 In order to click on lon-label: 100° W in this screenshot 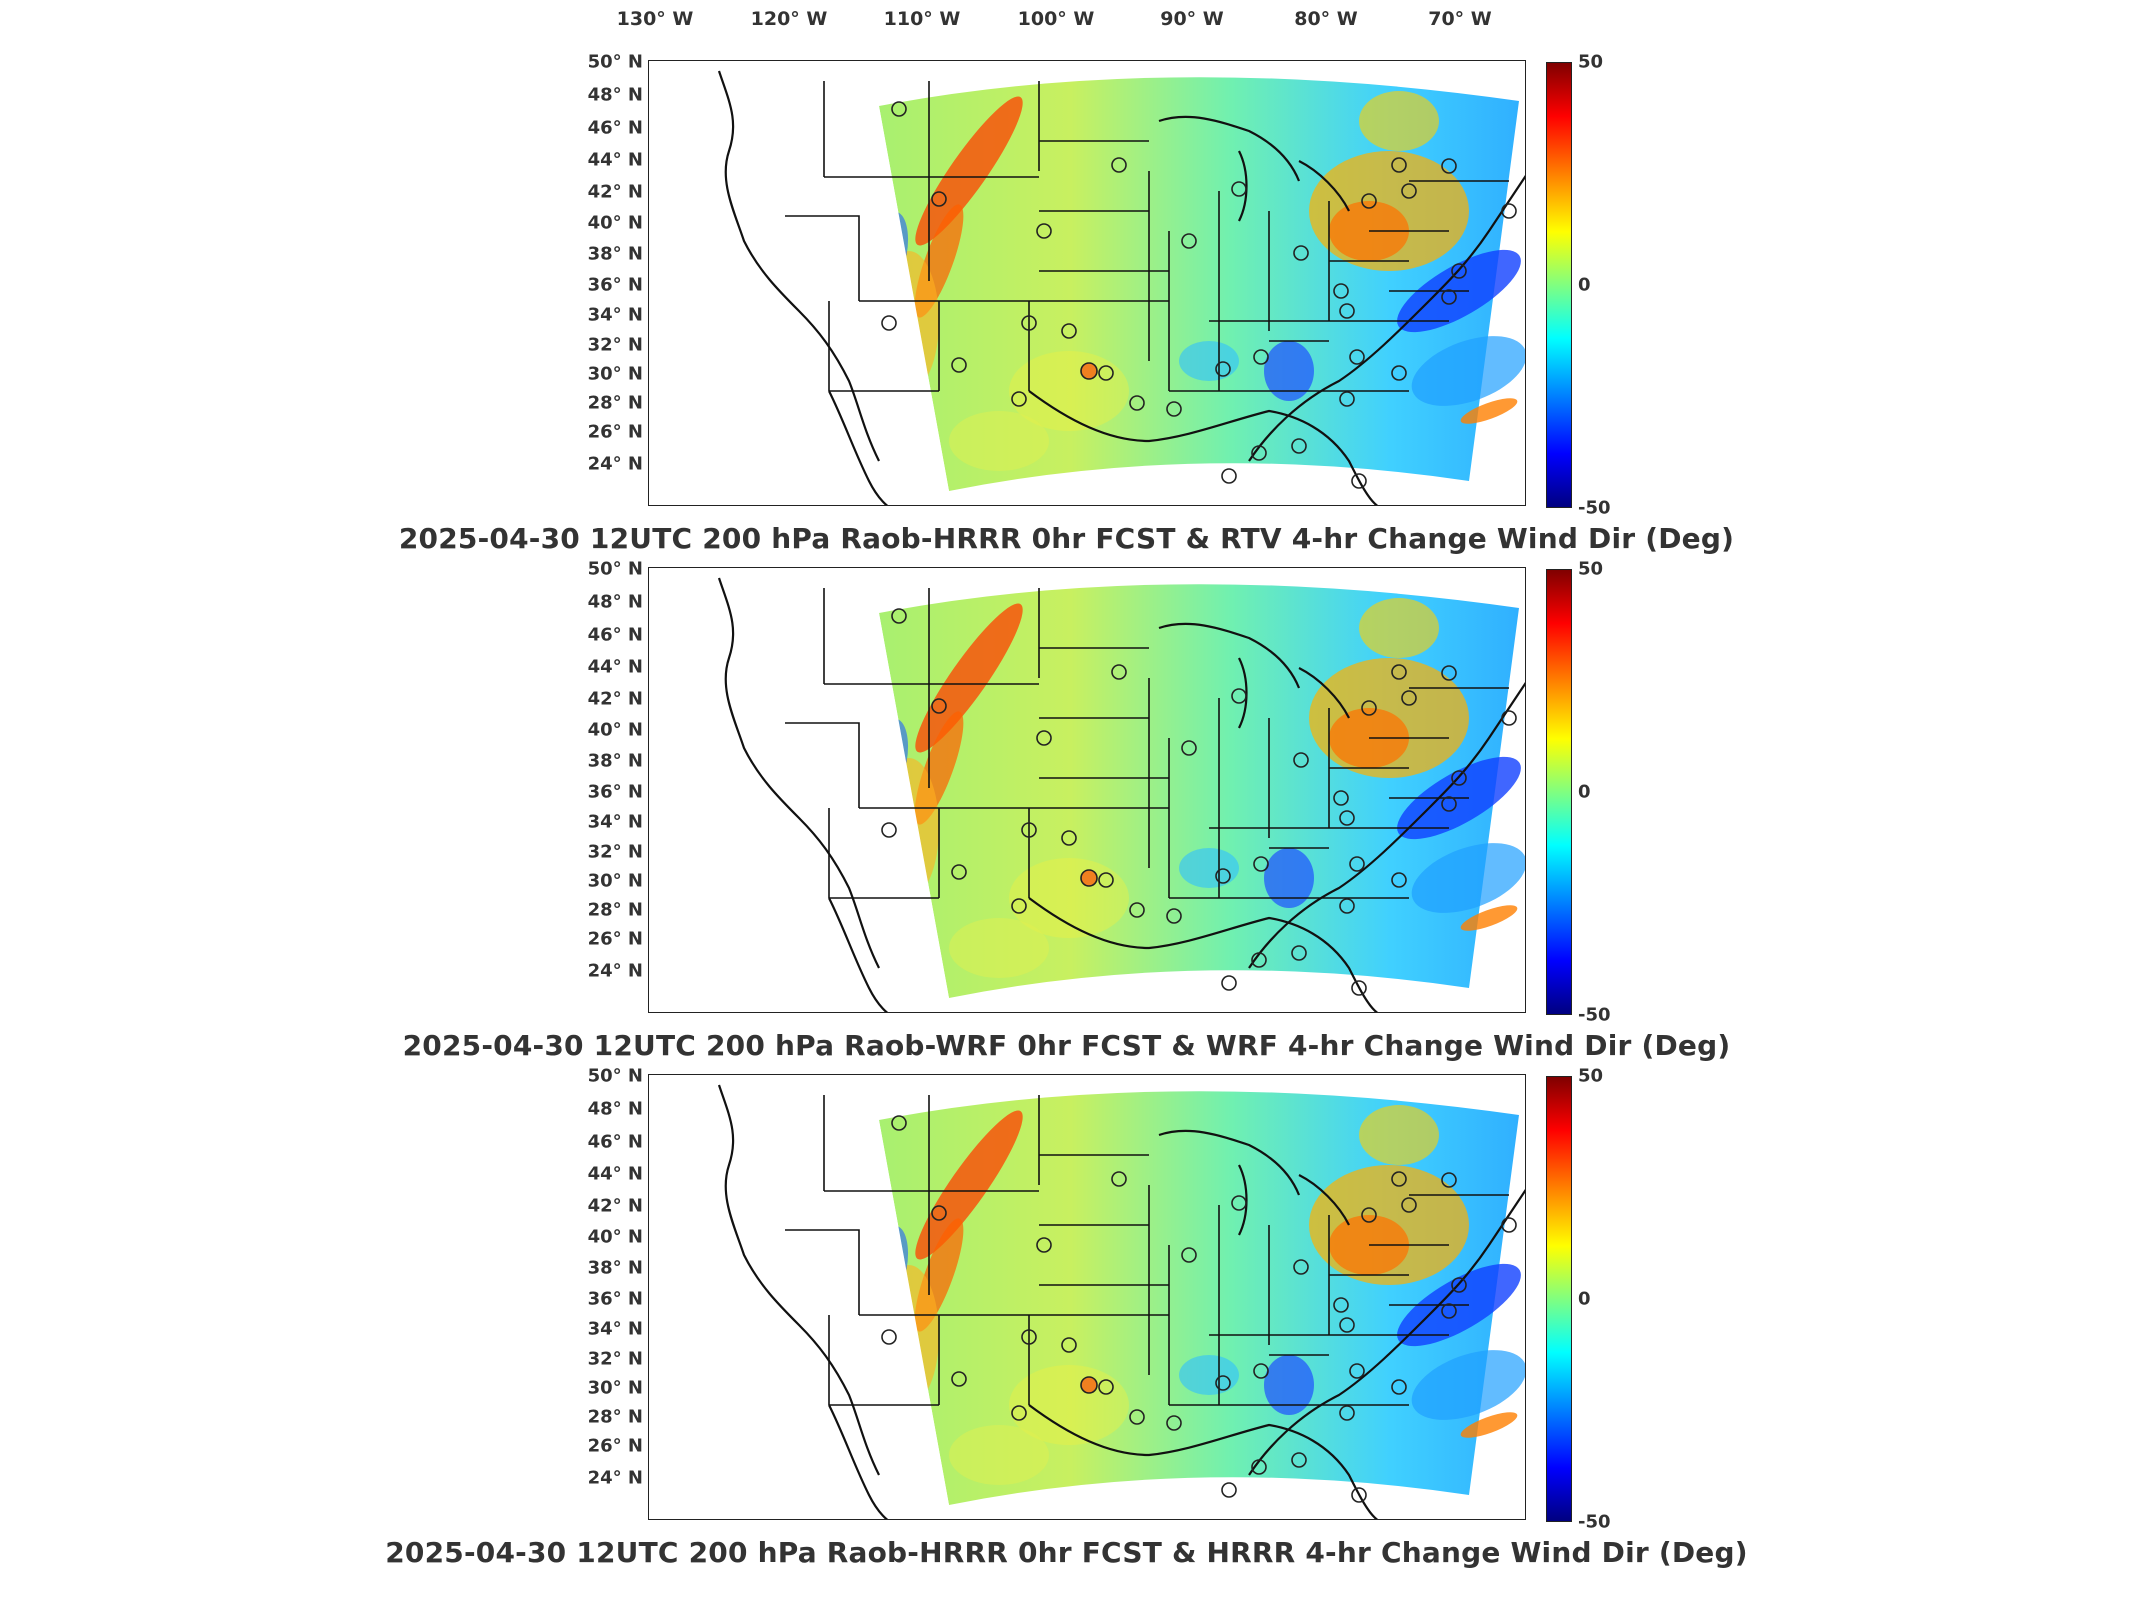, I will do `click(1056, 19)`.